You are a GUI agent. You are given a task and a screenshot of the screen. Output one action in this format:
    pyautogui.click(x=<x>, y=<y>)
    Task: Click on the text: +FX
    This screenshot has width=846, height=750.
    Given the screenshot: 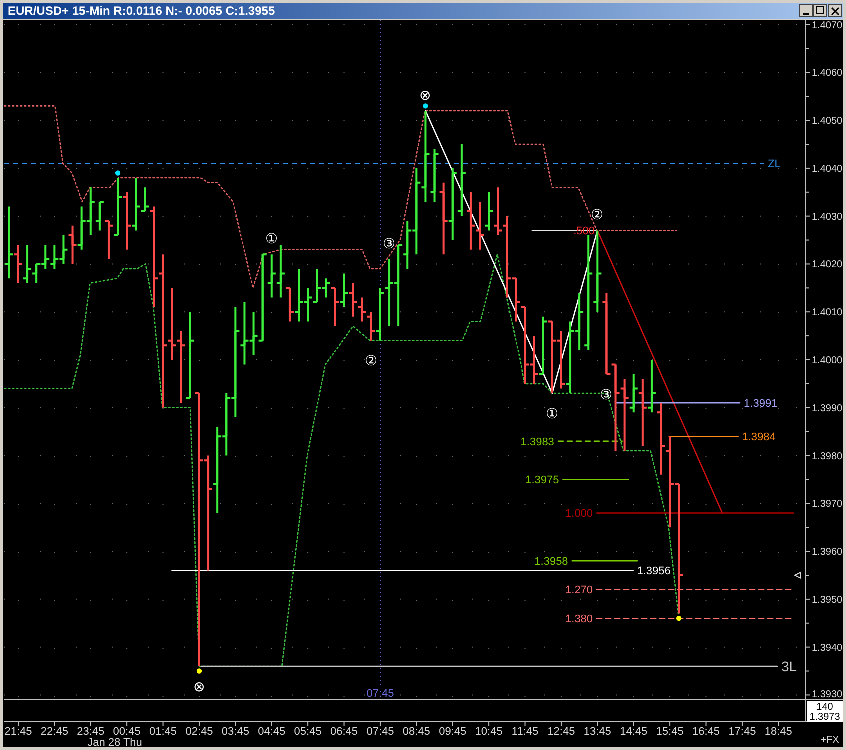 What is the action you would take?
    pyautogui.click(x=830, y=740)
    